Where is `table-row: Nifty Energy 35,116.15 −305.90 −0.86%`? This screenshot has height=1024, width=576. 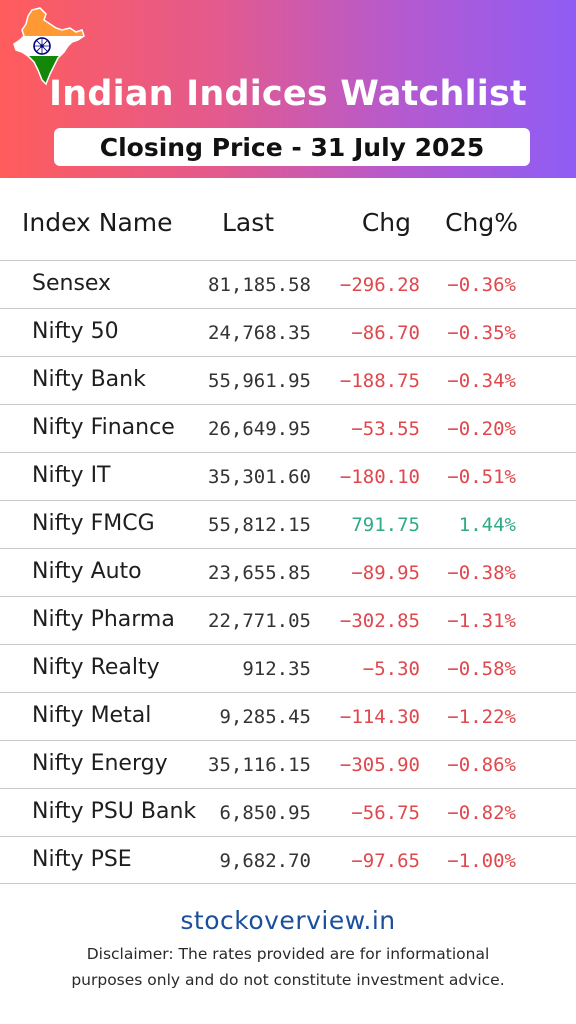 table-row: Nifty Energy 35,116.15 −305.90 −0.86% is located at coordinates (288, 764).